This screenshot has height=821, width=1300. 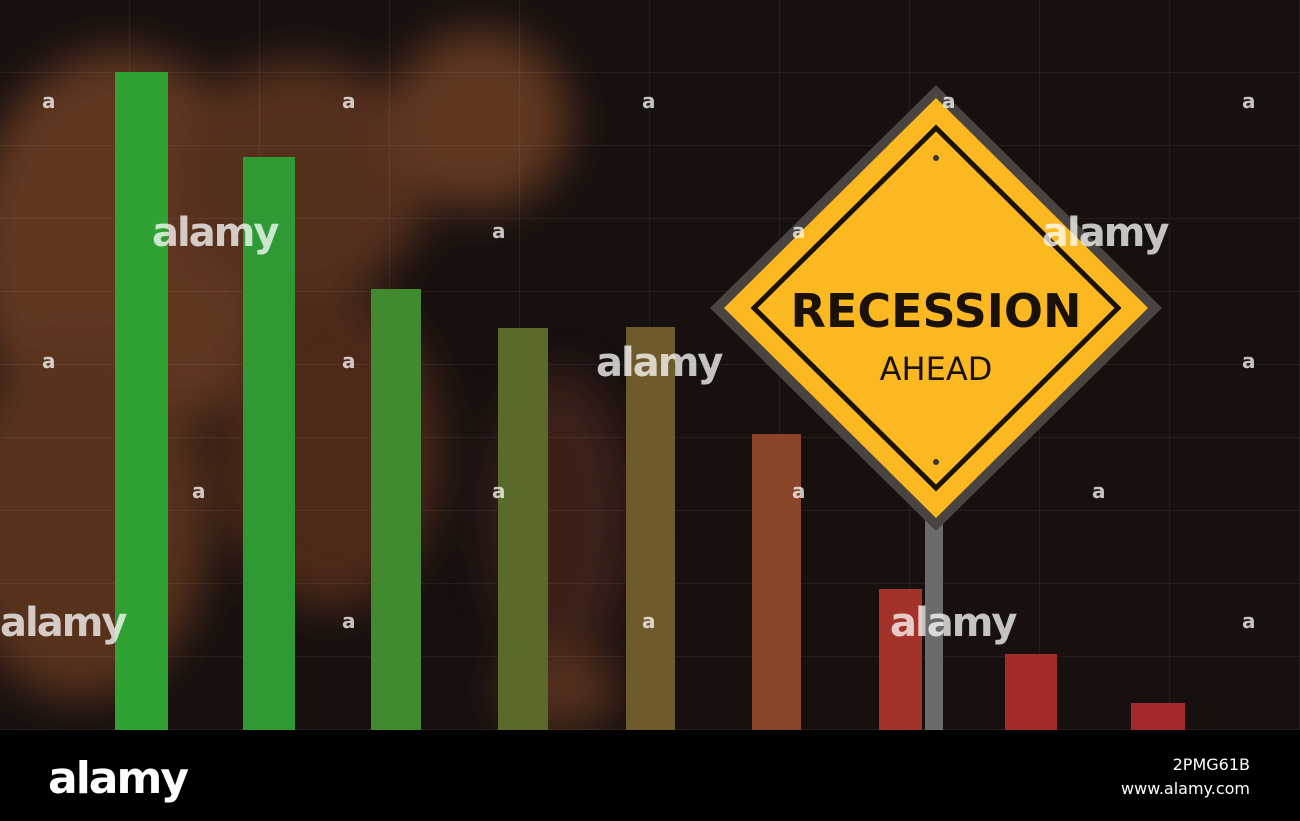 I want to click on image-id: 2PMG61B, so click(x=1211, y=764).